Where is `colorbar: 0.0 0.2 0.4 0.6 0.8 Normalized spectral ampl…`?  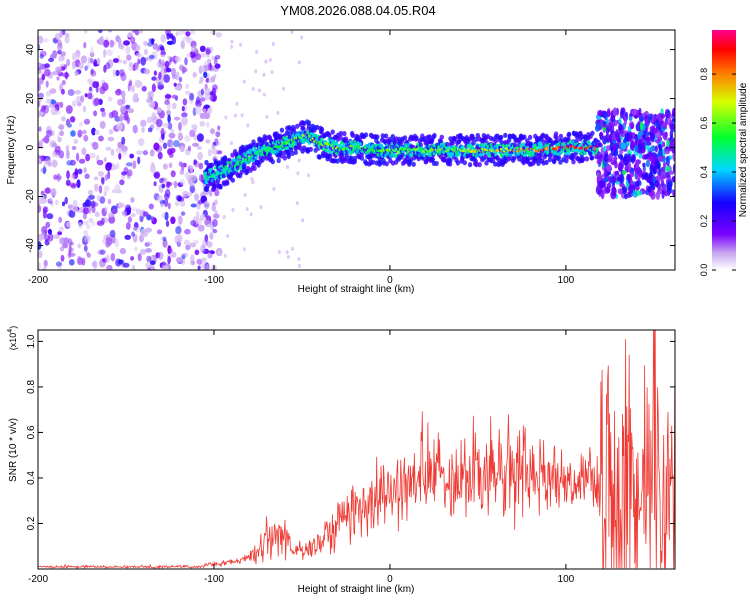 colorbar: 0.0 0.2 0.4 0.6 0.8 Normalized spectral ampl… is located at coordinates (724, 153).